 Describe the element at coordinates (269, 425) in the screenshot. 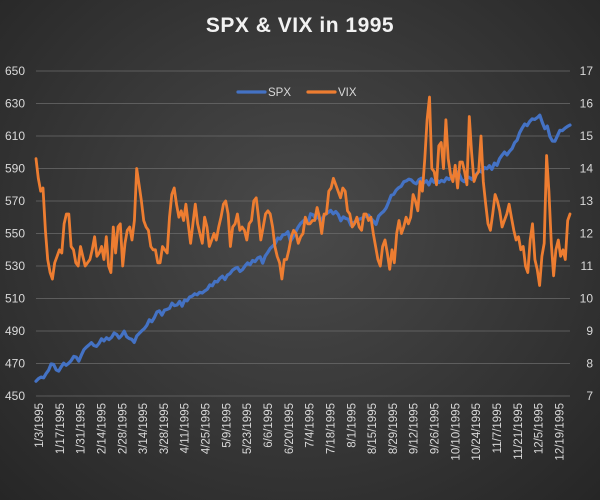

I see `x-tick-label: 6/6/1995` at that location.